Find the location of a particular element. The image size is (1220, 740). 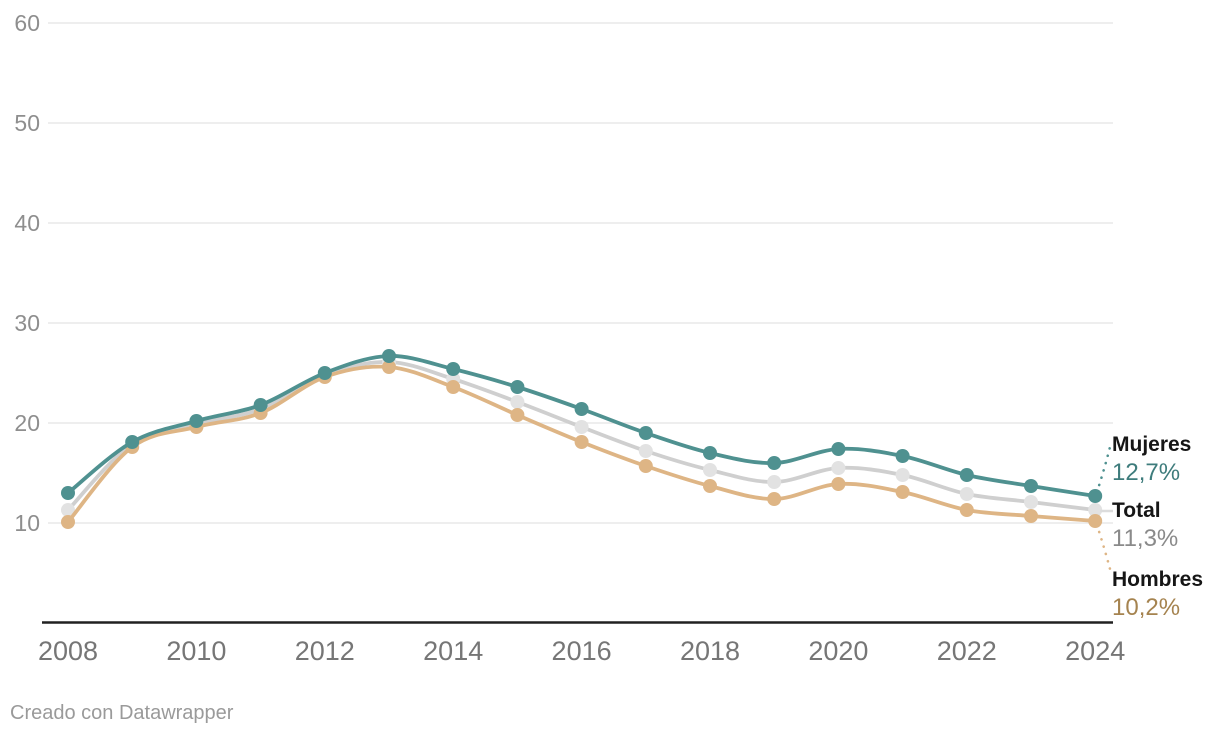

x-axis-tick-label: 2008 is located at coordinates (68, 651).